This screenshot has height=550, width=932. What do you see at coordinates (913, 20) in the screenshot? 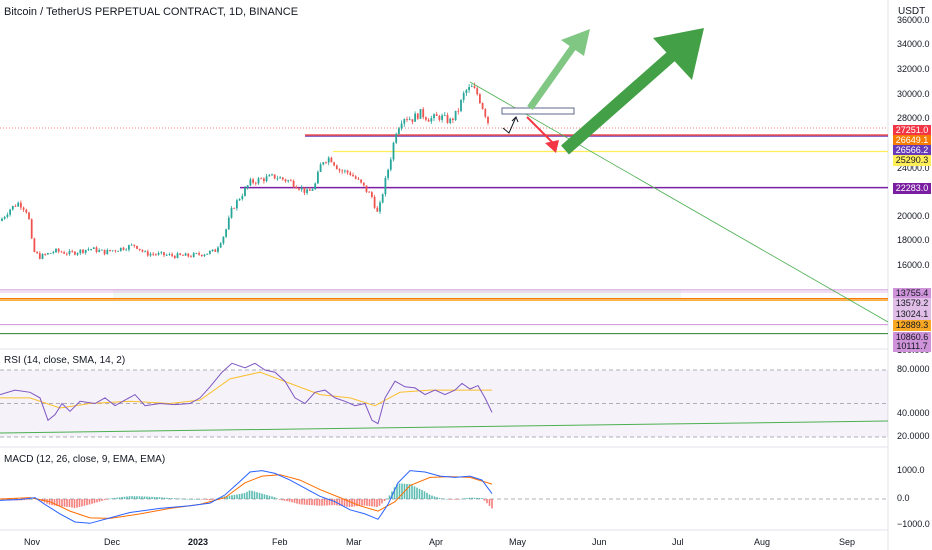
I see `price-axis-tick: 36000.0` at bounding box center [913, 20].